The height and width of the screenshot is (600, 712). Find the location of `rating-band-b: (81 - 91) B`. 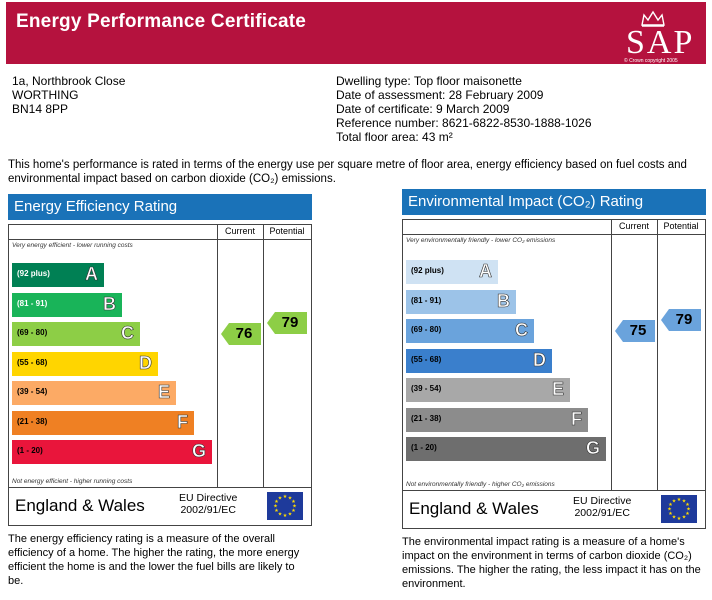

rating-band-b: (81 - 91) B is located at coordinates (461, 301).